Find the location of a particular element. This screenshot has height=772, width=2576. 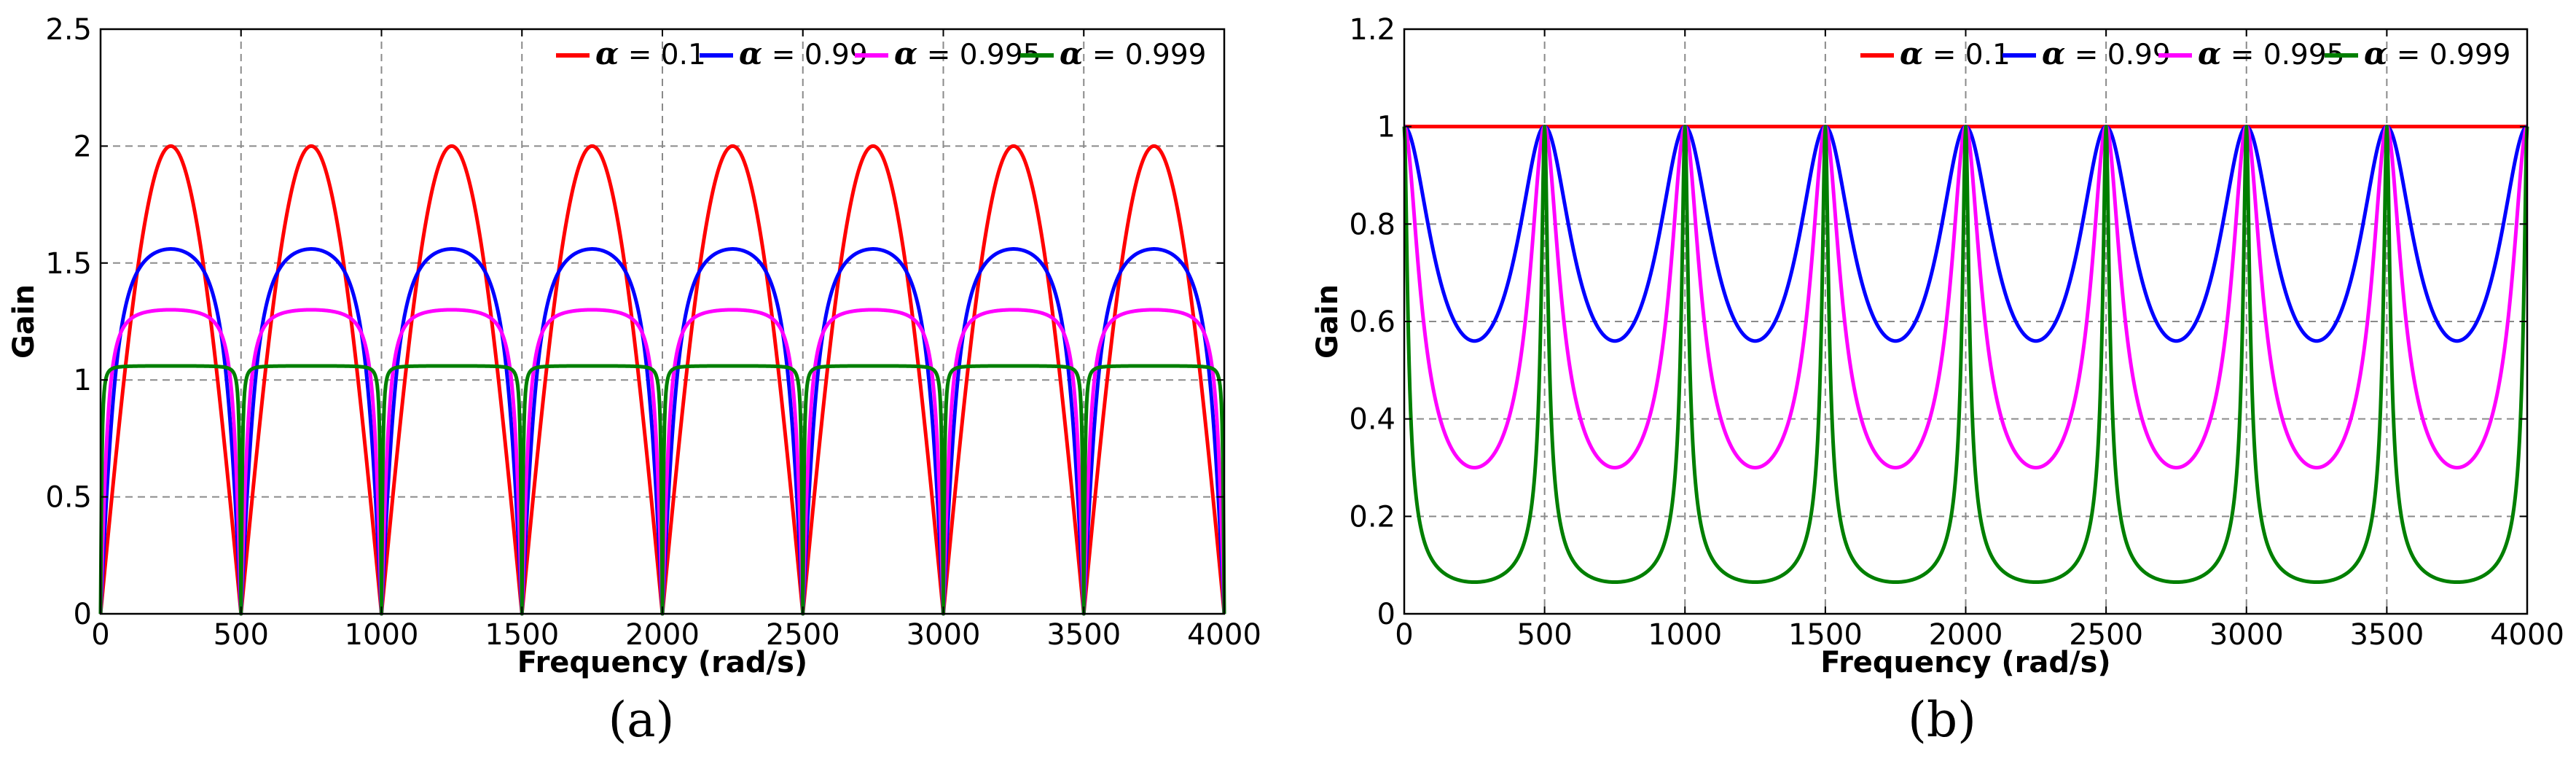

panel-caption: (a) is located at coordinates (641, 720).